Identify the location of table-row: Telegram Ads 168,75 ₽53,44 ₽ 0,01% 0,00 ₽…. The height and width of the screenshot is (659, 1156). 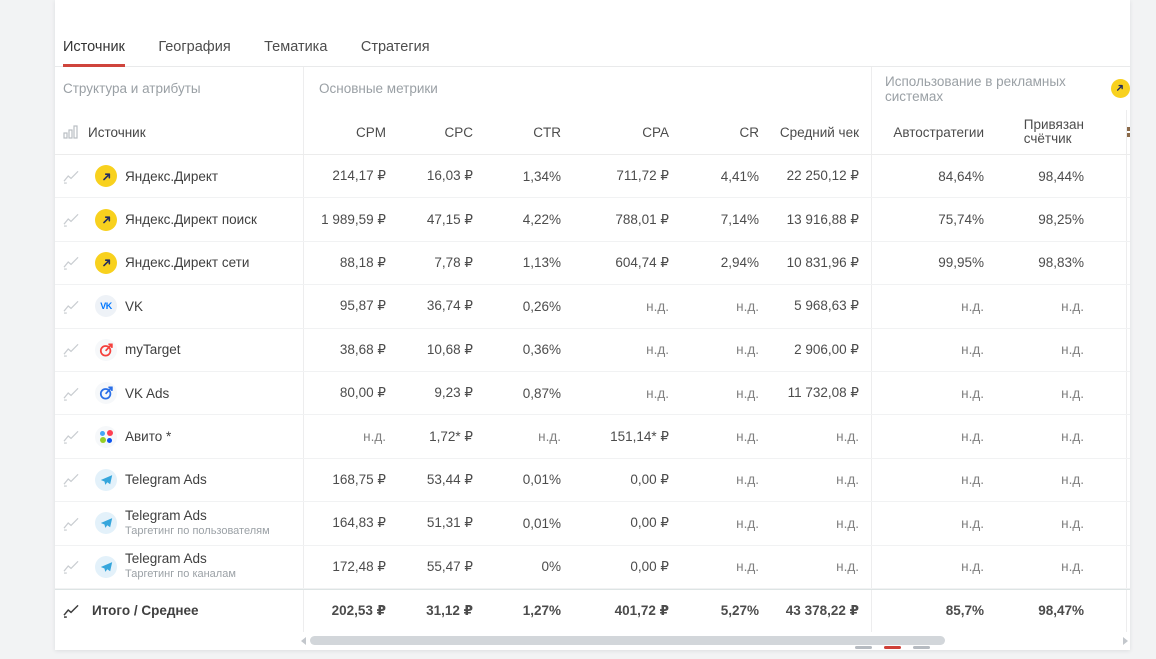
(592, 480).